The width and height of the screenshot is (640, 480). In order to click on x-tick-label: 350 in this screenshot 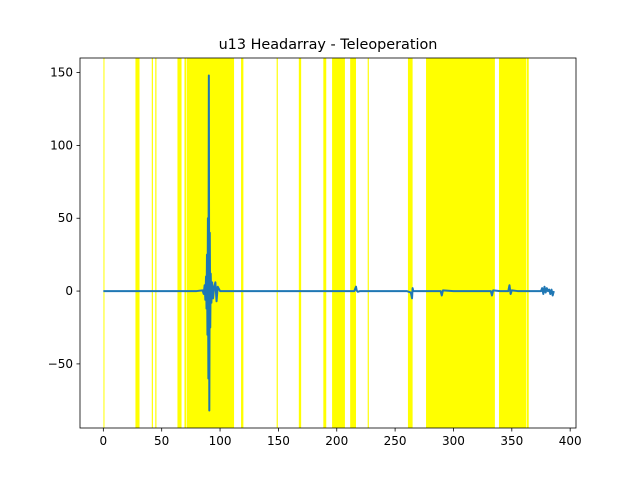, I will do `click(511, 441)`.